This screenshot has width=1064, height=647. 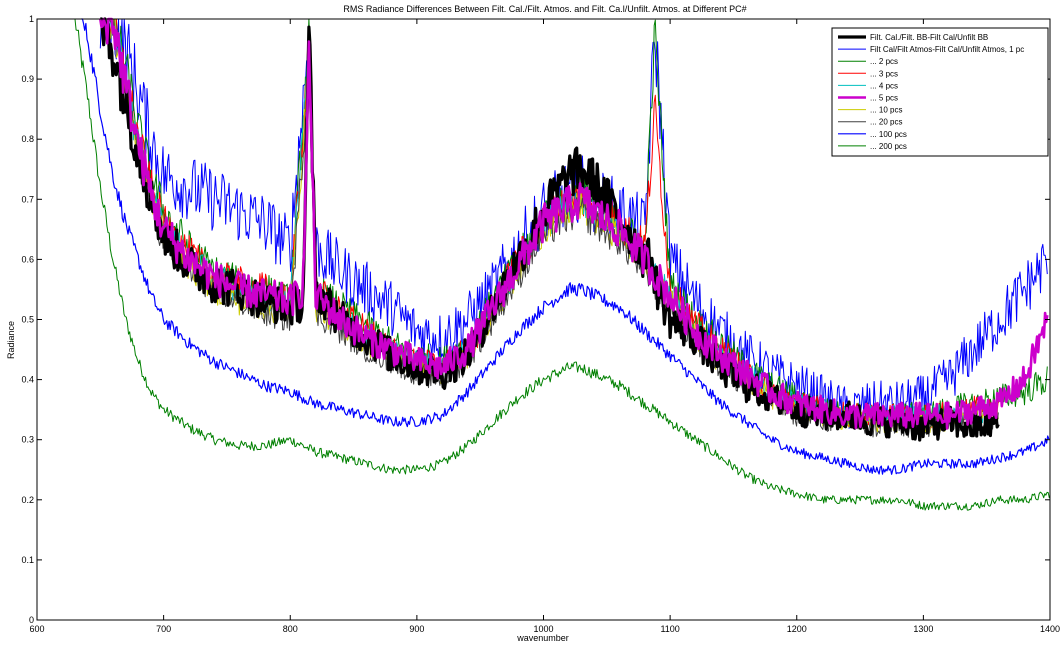 What do you see at coordinates (27, 560) in the screenshot?
I see `y-tick-label: 0.1` at bounding box center [27, 560].